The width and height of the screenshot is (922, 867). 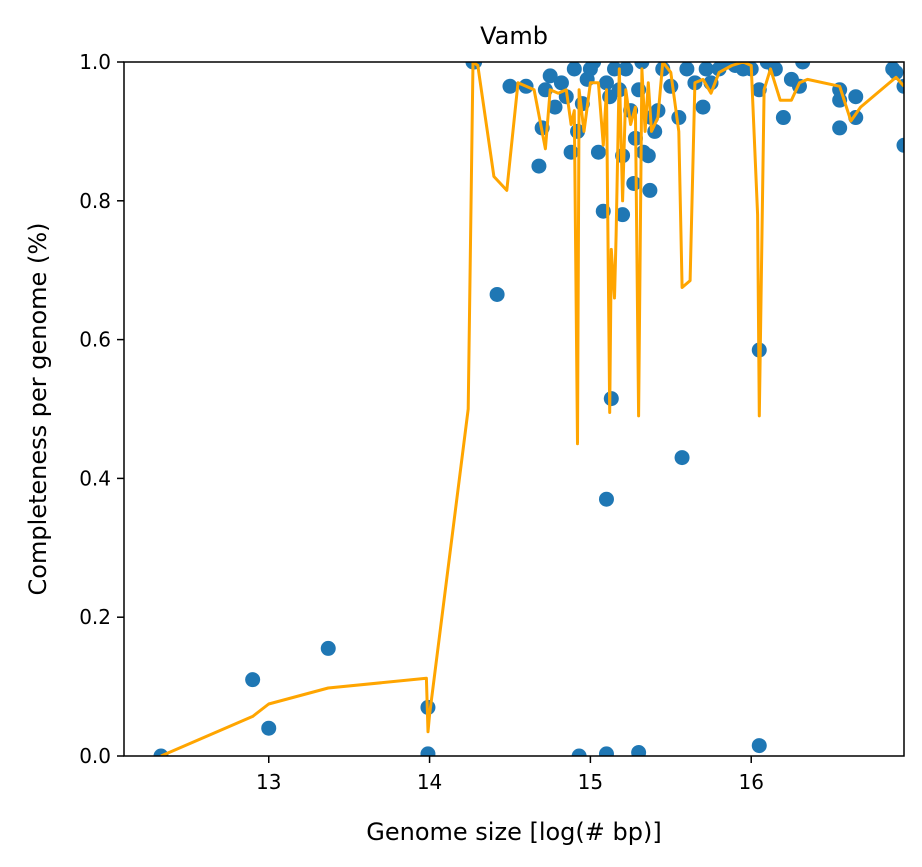 What do you see at coordinates (95, 478) in the screenshot?
I see `y-tick-label: 0.4` at bounding box center [95, 478].